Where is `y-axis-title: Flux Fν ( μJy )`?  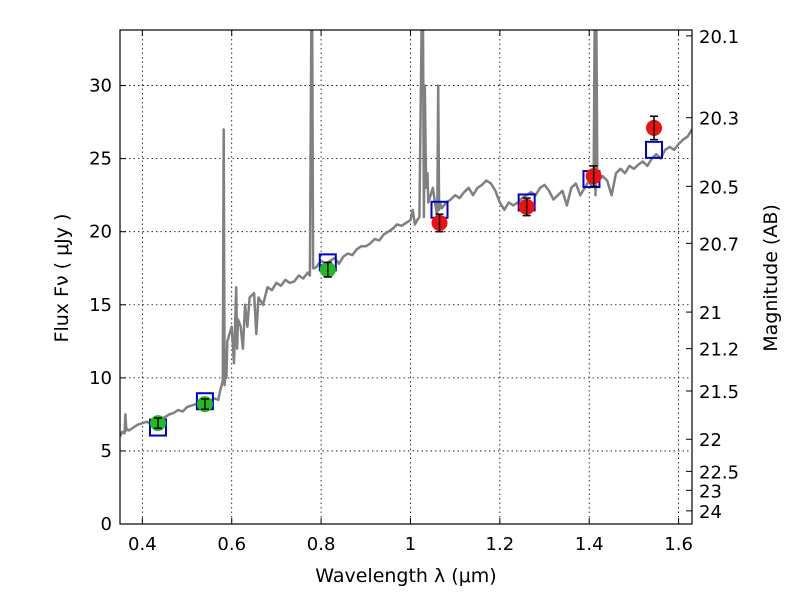 y-axis-title: Flux Fν ( μJy ) is located at coordinates (62, 278).